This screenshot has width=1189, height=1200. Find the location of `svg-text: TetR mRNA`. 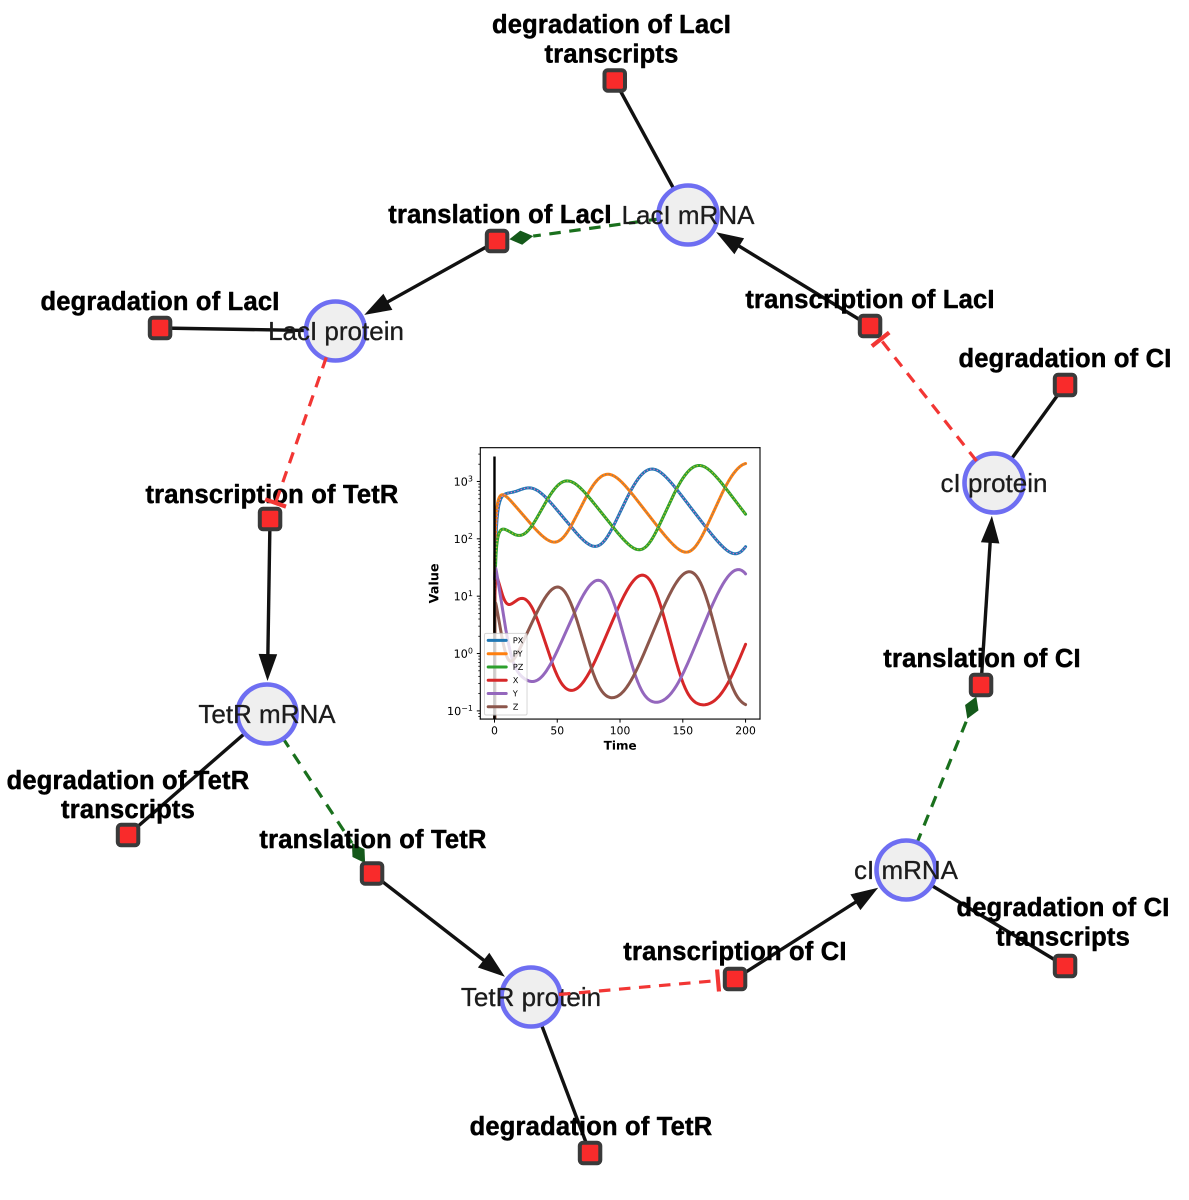

svg-text: TetR mRNA is located at coordinates (267, 714).